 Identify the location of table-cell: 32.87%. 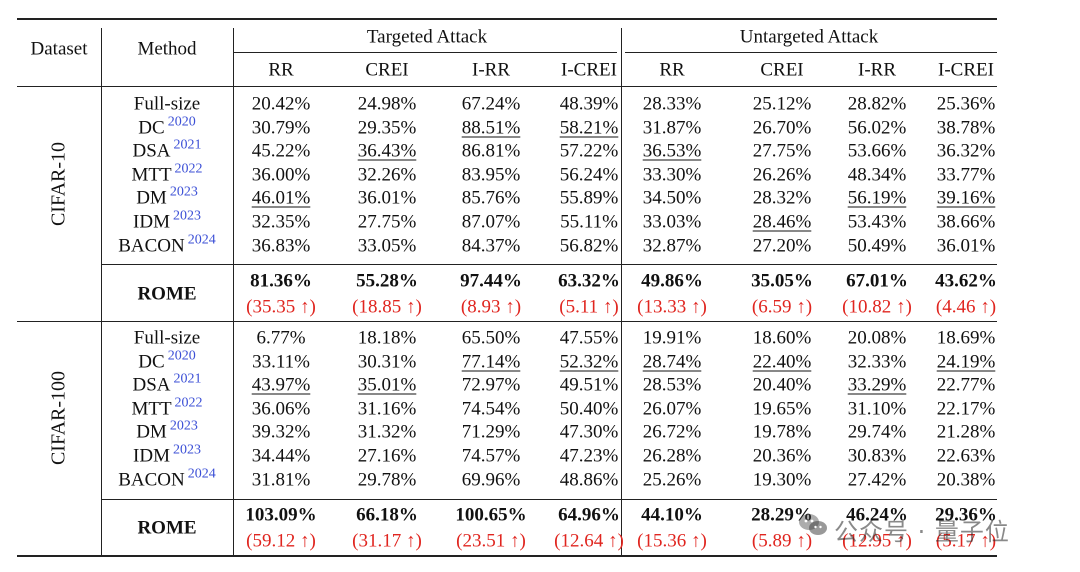
(672, 246).